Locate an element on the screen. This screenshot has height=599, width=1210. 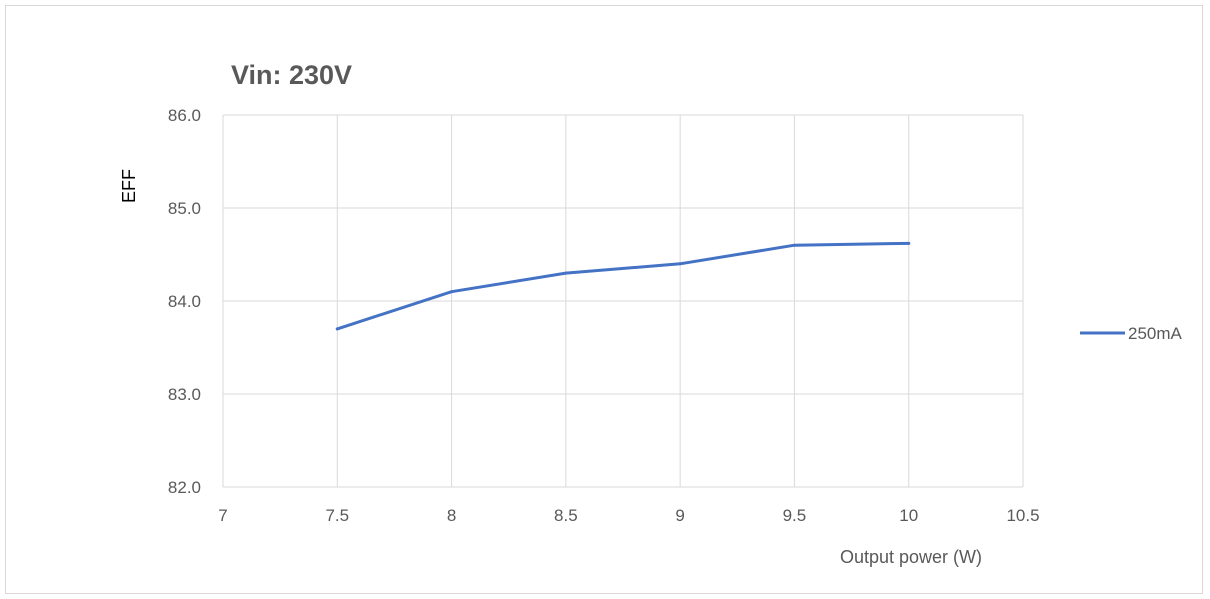
y-tick-labels: 82.0 83.0 84.0 85.0 86.0 is located at coordinates (184, 301).